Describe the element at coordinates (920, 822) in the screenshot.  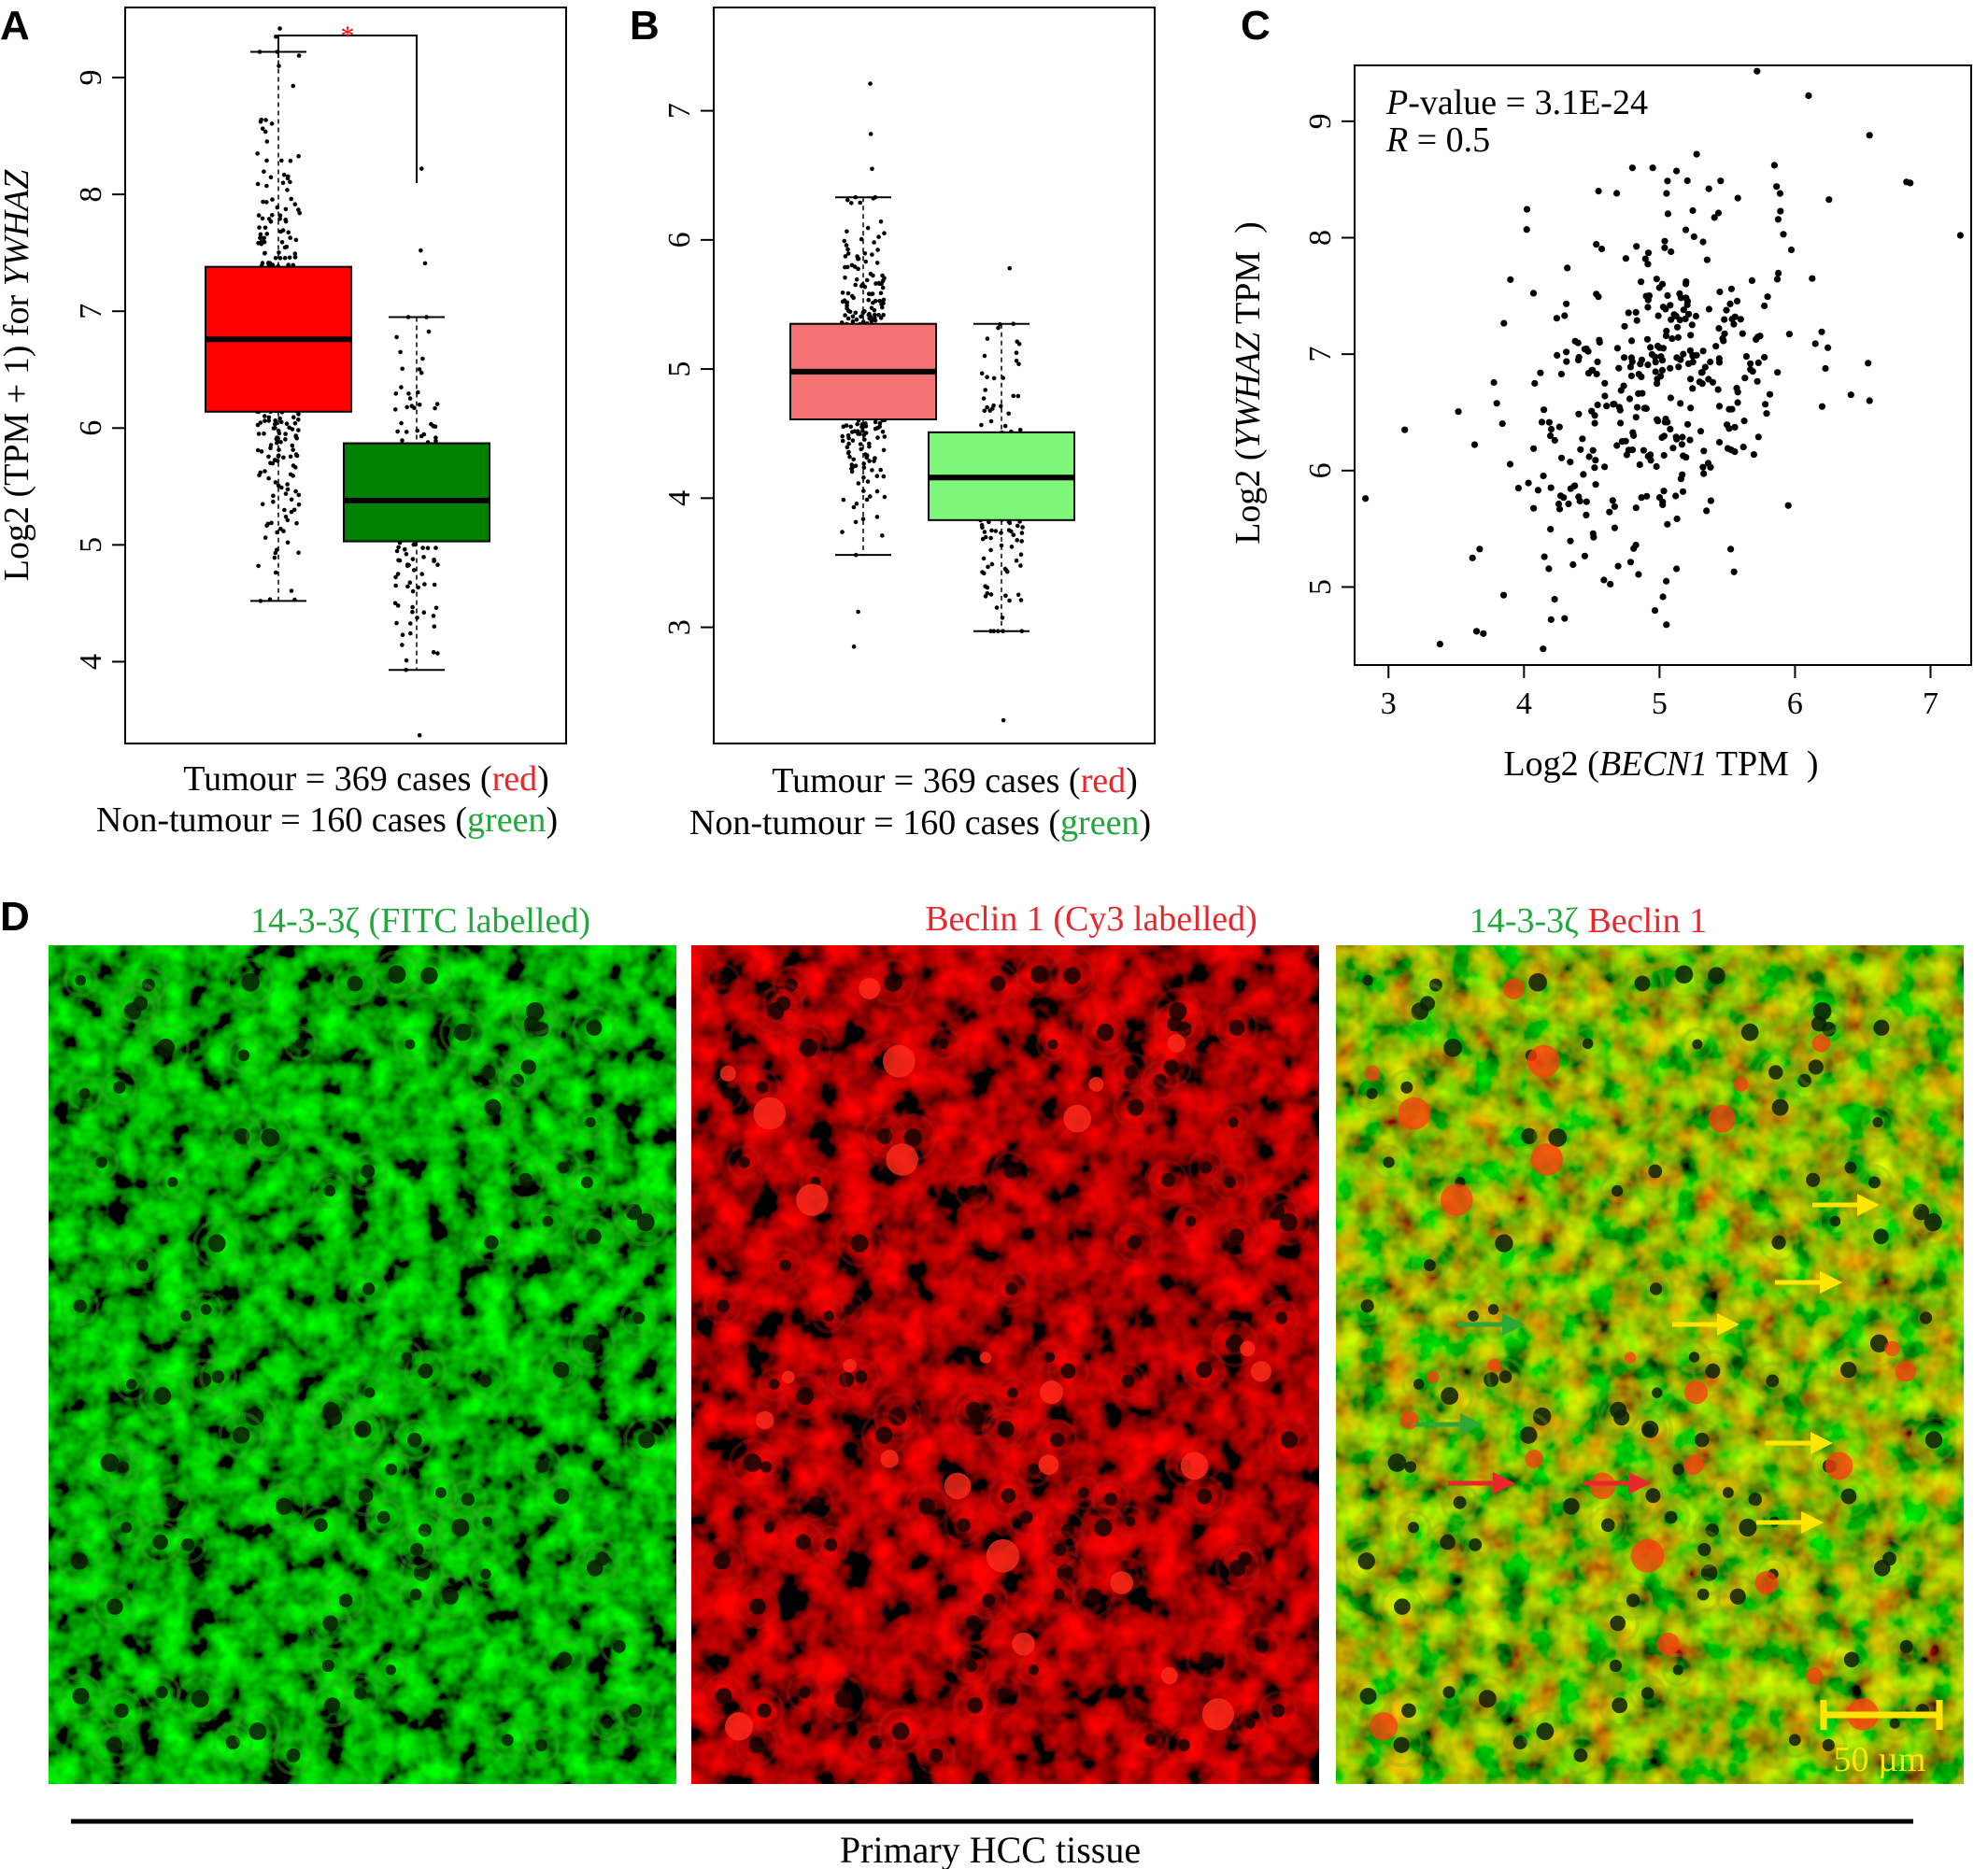
I see `caption-b-line2: Non-tumour = 160 cases (green)` at that location.